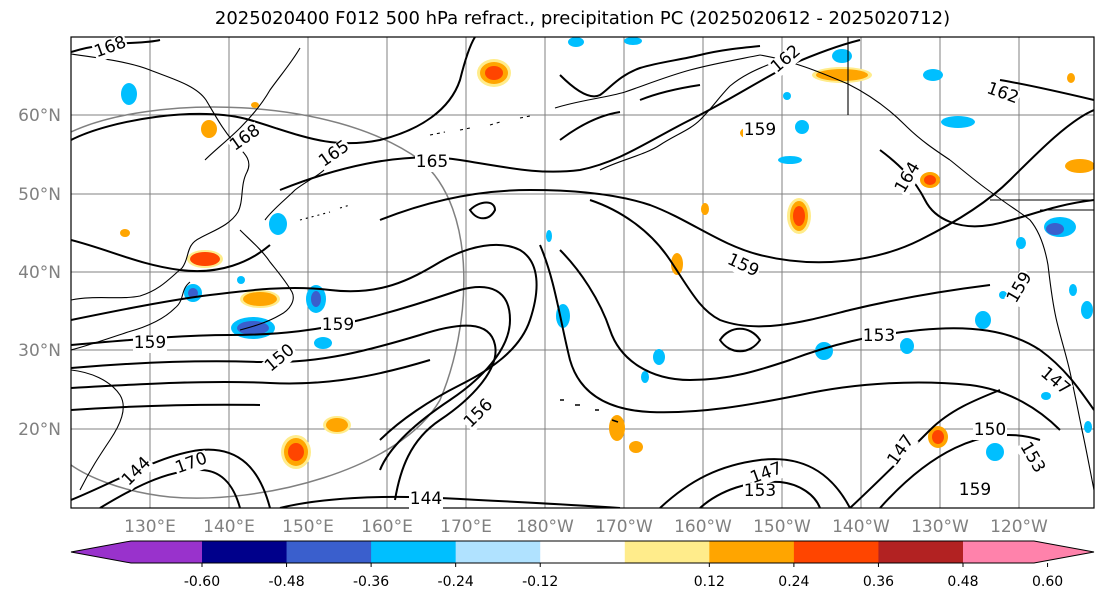  I want to click on colorbar-tick-label: 0.36, so click(878, 582).